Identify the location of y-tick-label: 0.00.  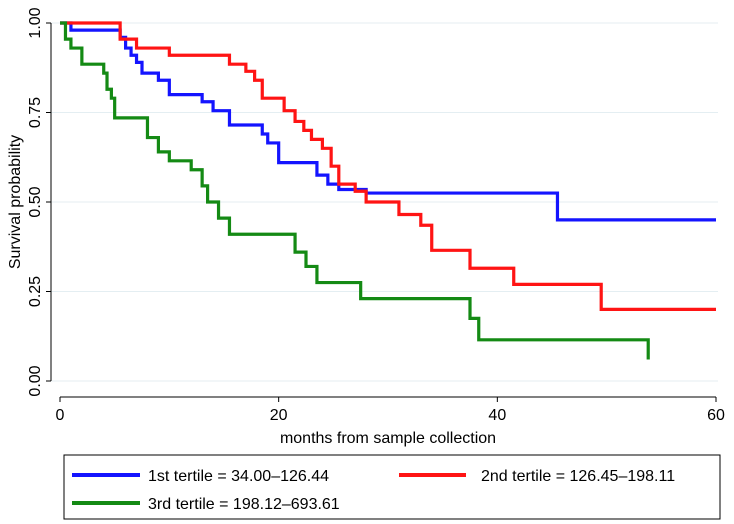
(35, 380).